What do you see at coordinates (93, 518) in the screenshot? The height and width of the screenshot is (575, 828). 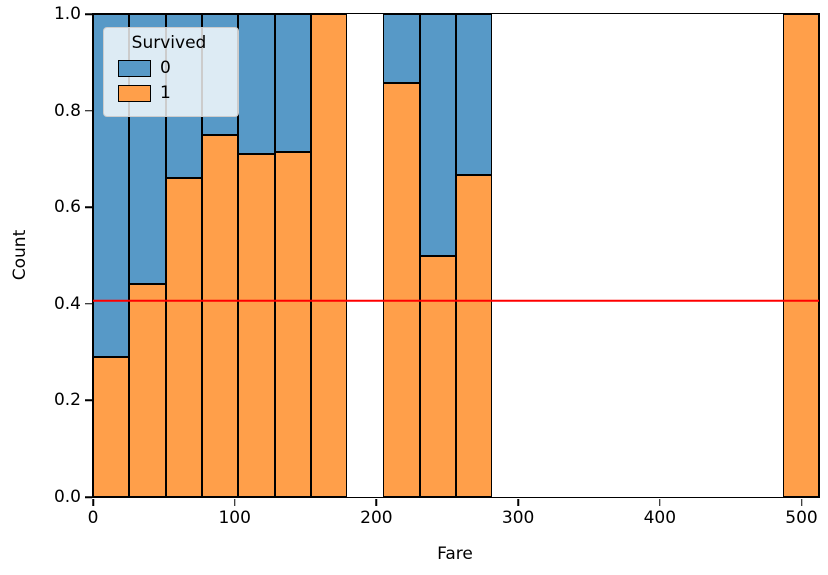 I see `x-tick-label: 0` at bounding box center [93, 518].